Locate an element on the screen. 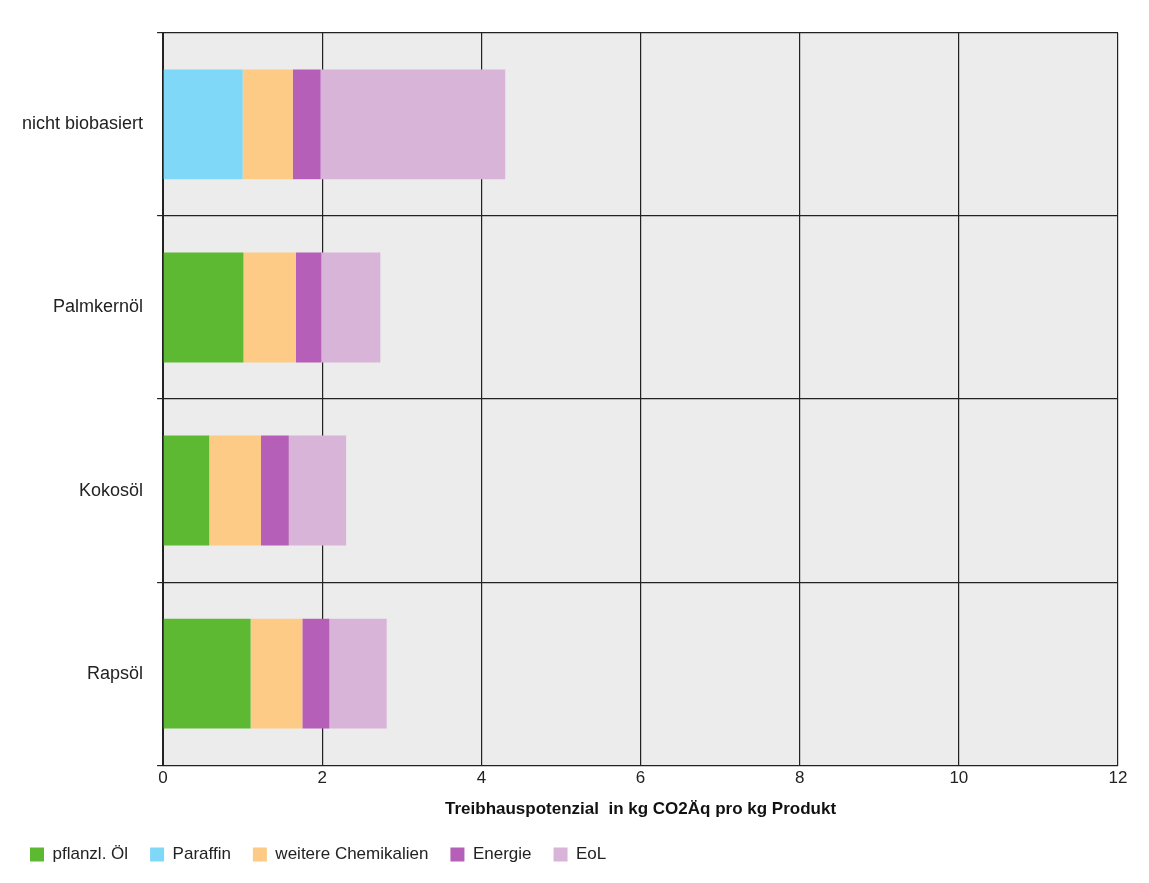 The image size is (1149, 883). y-tick-label: Rapsöl is located at coordinates (115, 672).